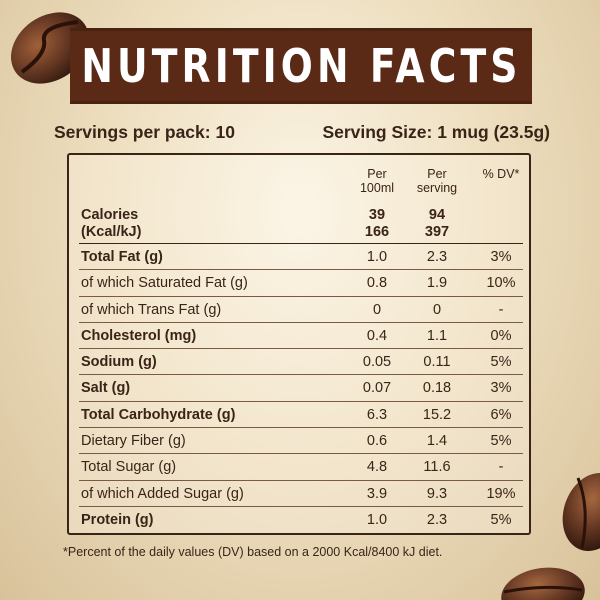 The width and height of the screenshot is (600, 600). I want to click on nutrient-label: Sodium (g), so click(119, 362).